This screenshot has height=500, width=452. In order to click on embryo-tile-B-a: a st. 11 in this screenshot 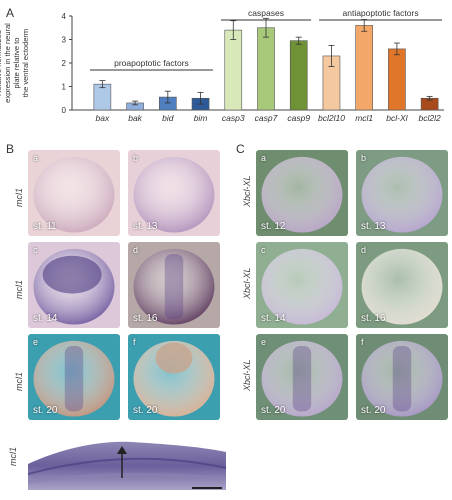, I will do `click(74, 193)`.